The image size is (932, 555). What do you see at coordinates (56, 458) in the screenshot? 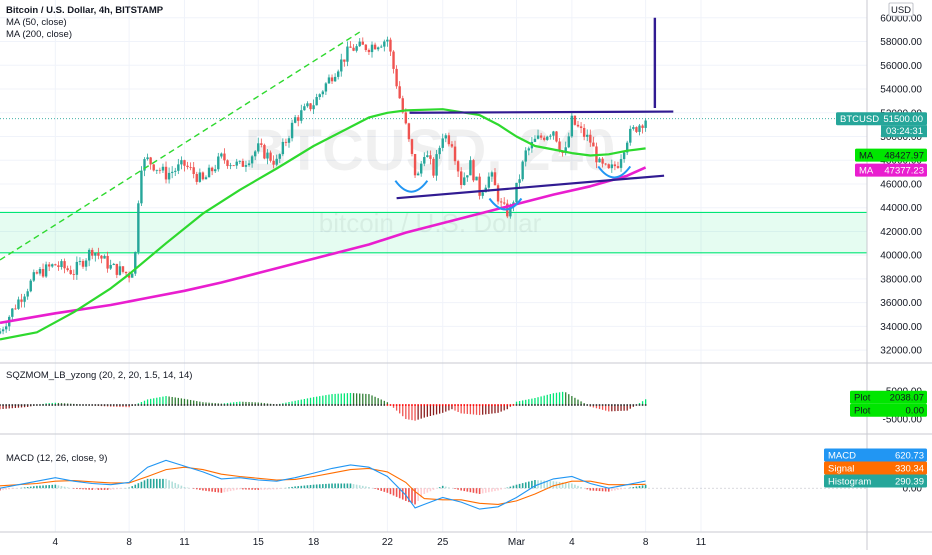
I see `macd-legend: MACD (12, 26, close, 9)` at bounding box center [56, 458].